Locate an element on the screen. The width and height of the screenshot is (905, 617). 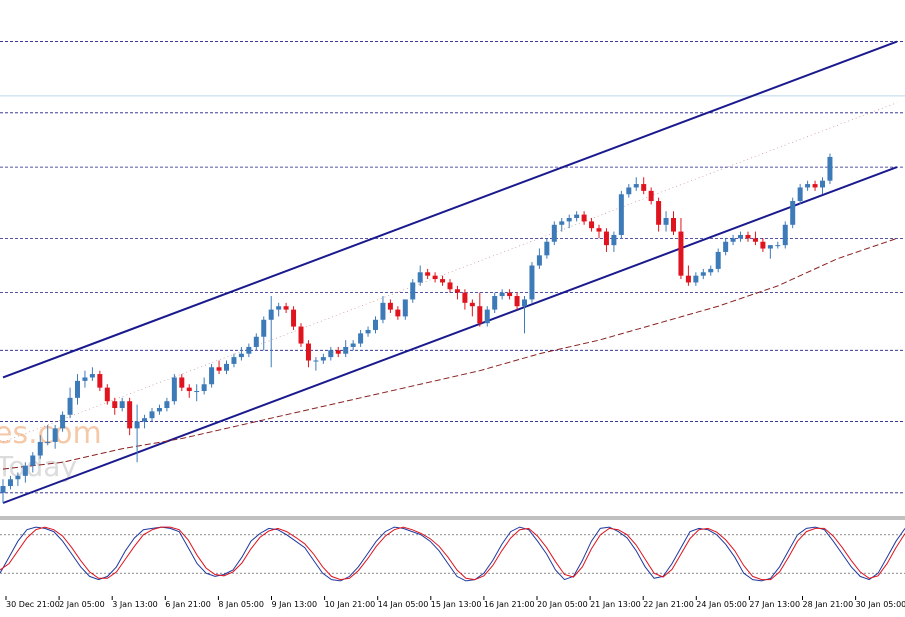
x-tick-label: 10 Jan 21:00 is located at coordinates (350, 604).